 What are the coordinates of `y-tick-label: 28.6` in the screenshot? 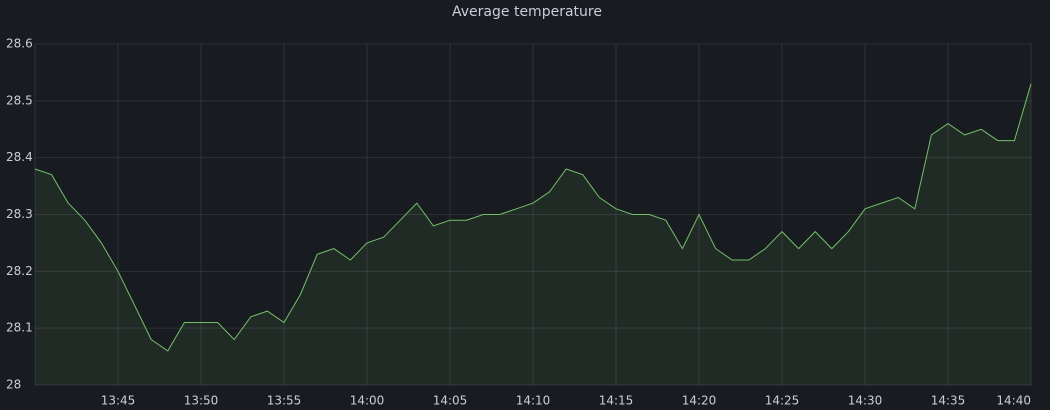 It's located at (19, 44).